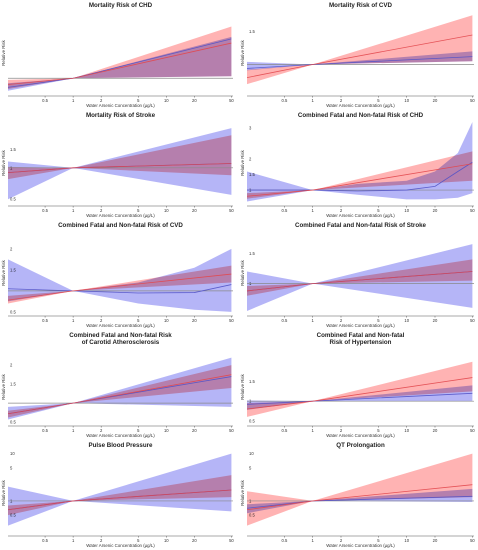 This screenshot has width=478, height=550. Describe the element at coordinates (121, 5) in the screenshot. I see `panel-title: Mortality Risk of CHD` at that location.